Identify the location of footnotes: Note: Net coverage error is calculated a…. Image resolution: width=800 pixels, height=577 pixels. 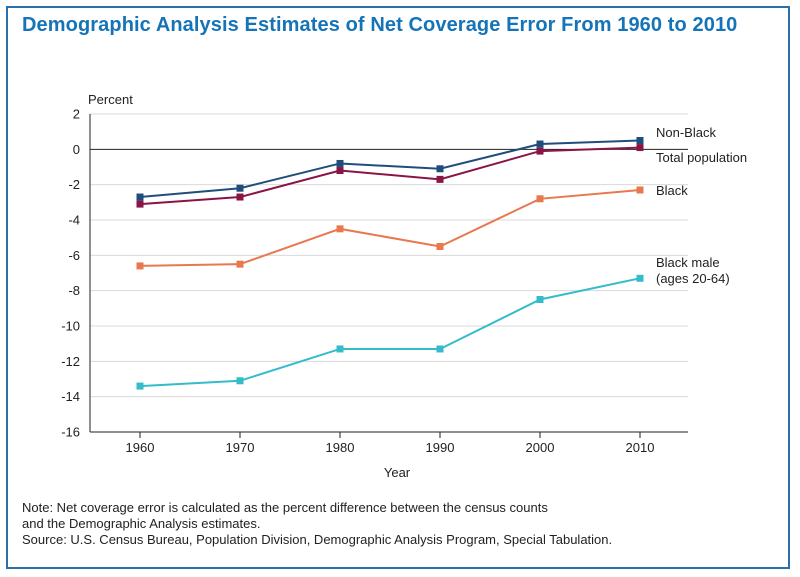
(392, 524).